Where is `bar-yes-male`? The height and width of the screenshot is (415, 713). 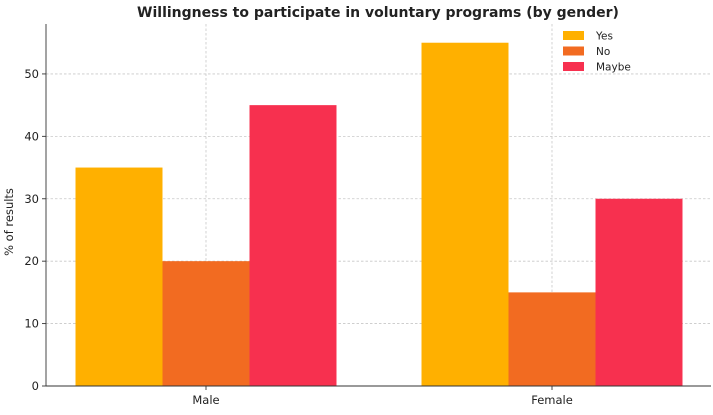
bar-yes-male is located at coordinates (119, 276).